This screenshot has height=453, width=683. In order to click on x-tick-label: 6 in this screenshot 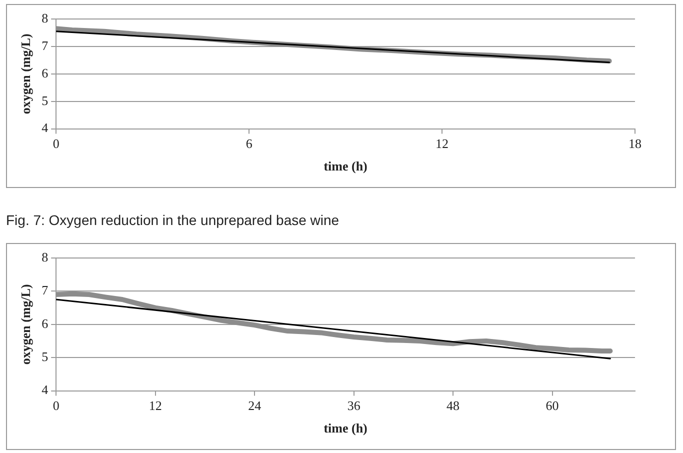, I will do `click(249, 144)`.